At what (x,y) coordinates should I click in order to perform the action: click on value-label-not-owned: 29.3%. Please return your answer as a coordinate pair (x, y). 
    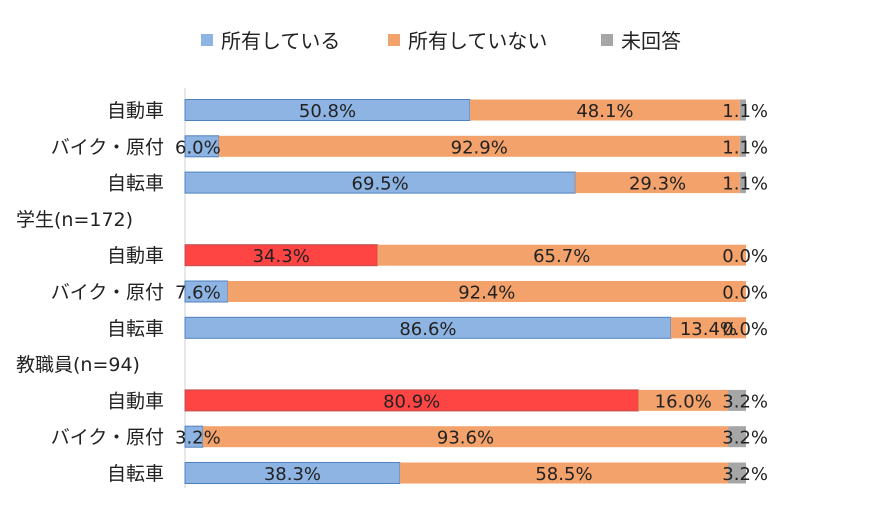
    Looking at the image, I should click on (657, 184).